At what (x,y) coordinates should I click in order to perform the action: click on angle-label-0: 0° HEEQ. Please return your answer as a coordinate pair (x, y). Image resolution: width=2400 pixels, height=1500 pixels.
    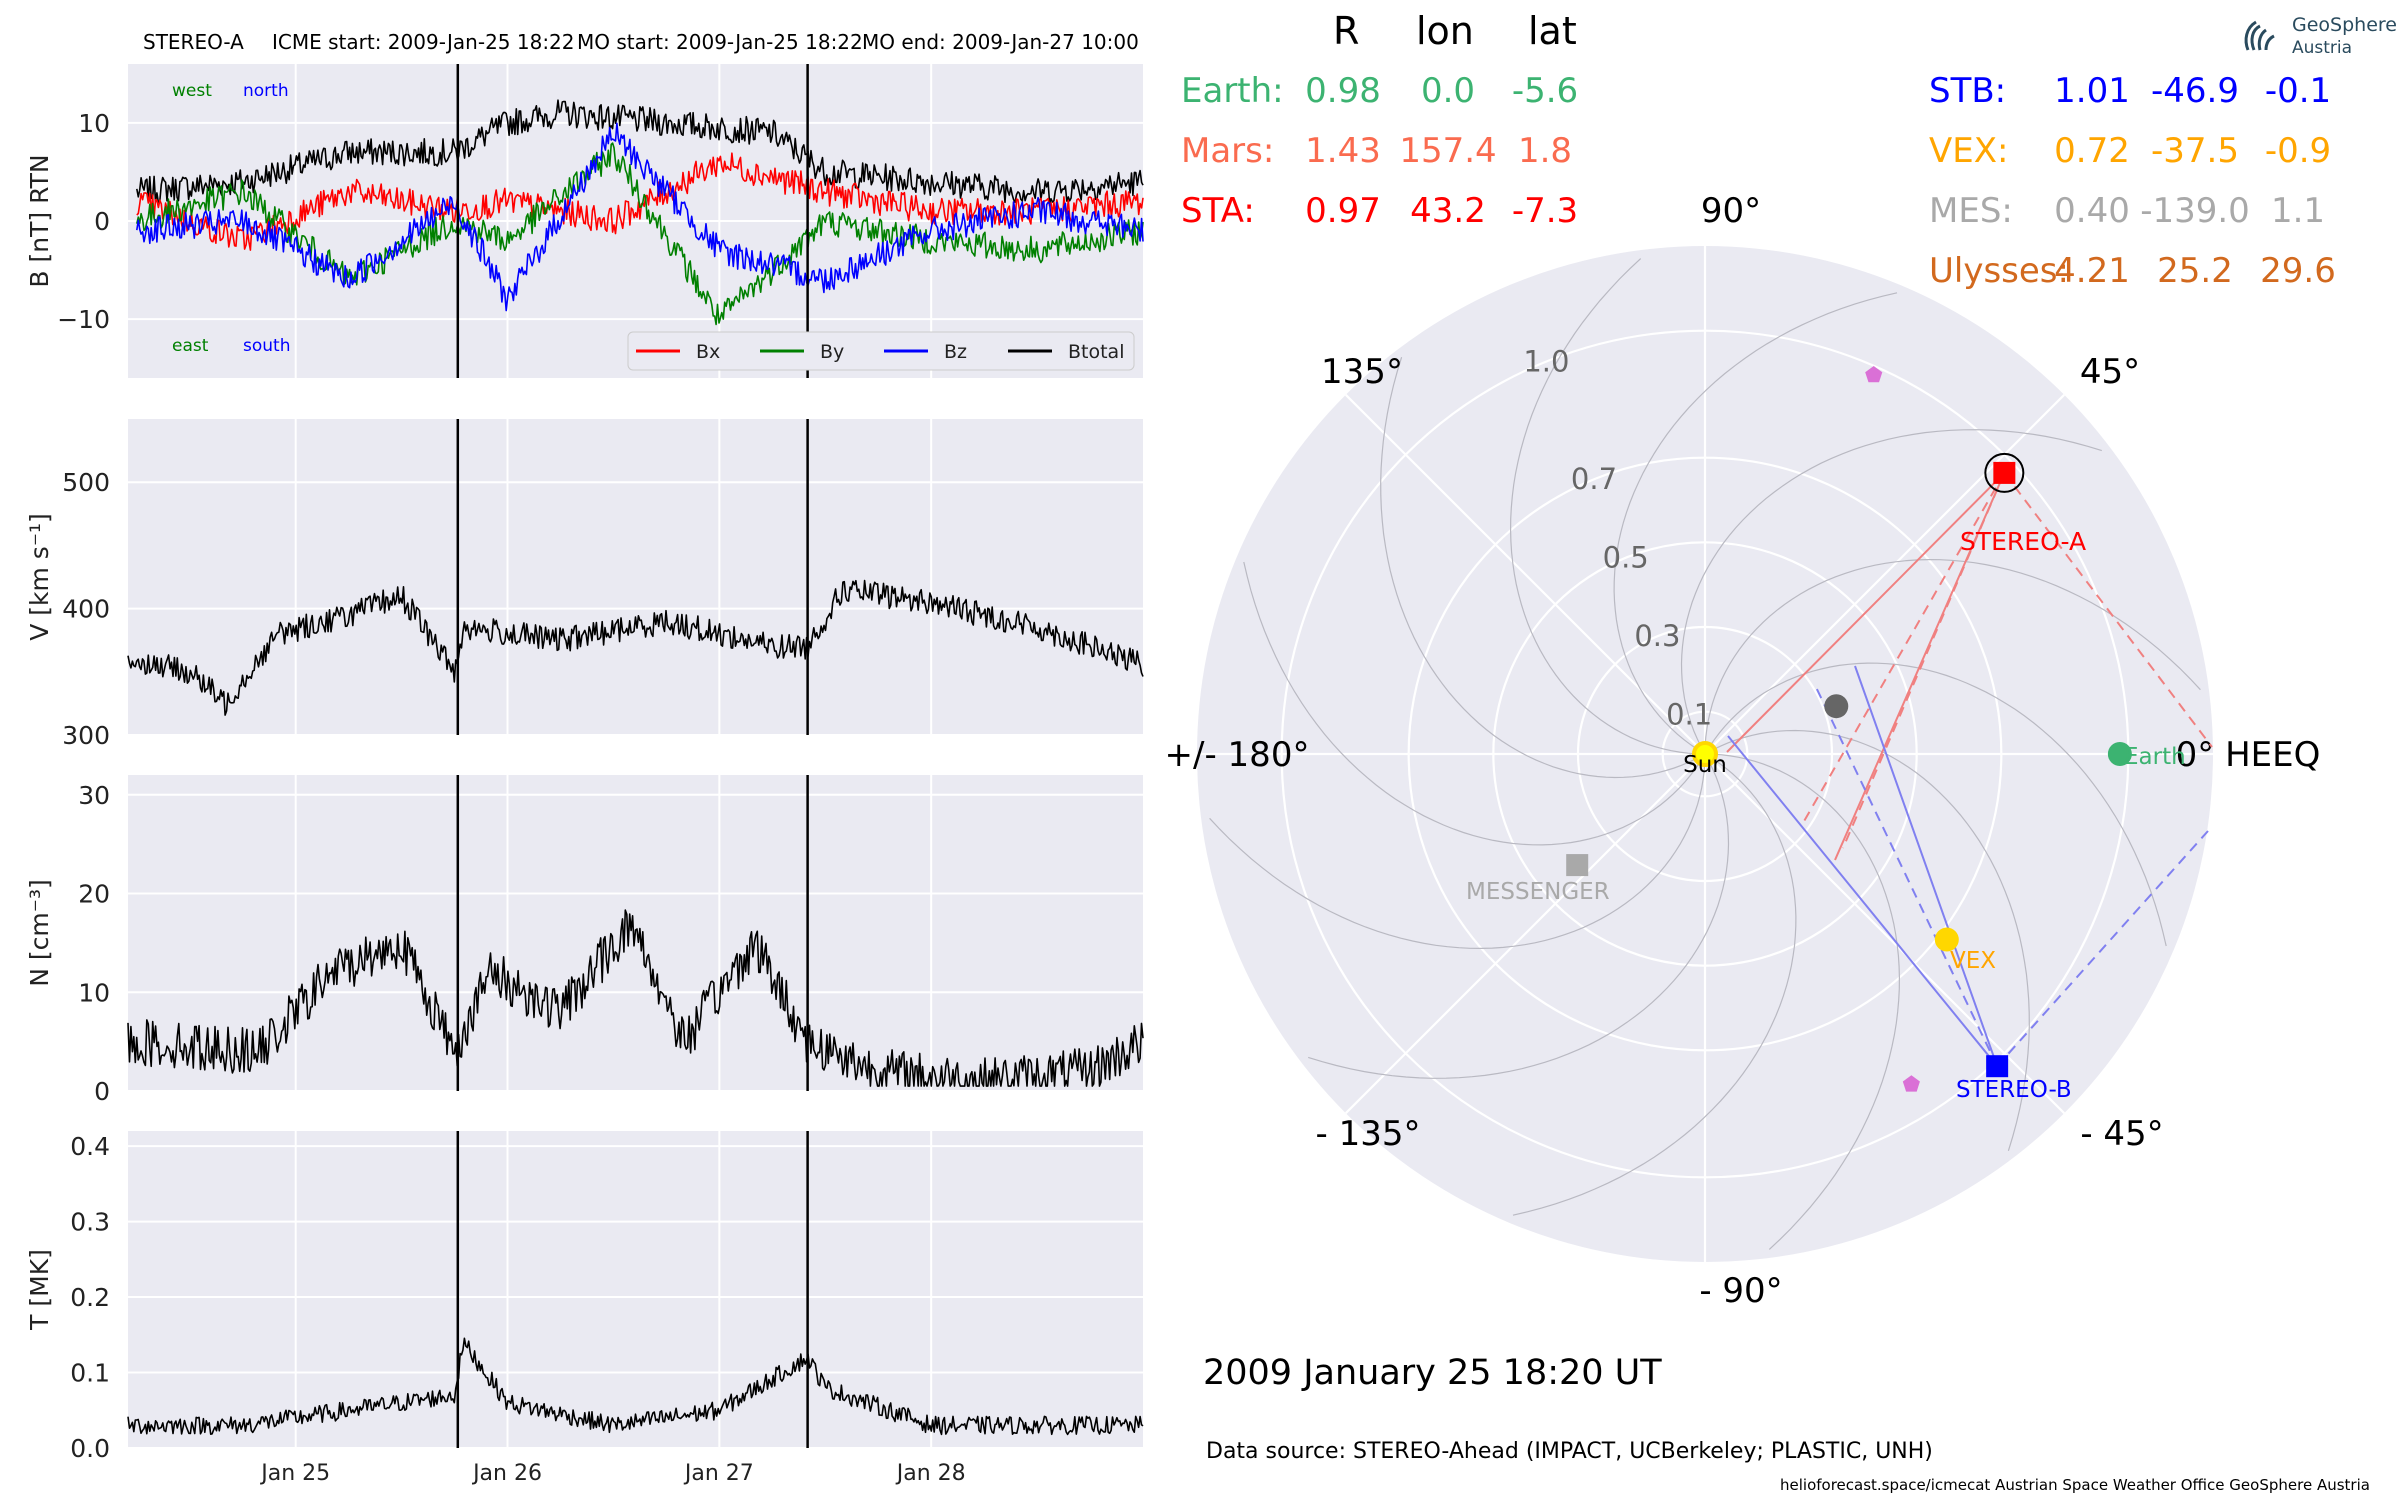
    Looking at the image, I should click on (2248, 755).